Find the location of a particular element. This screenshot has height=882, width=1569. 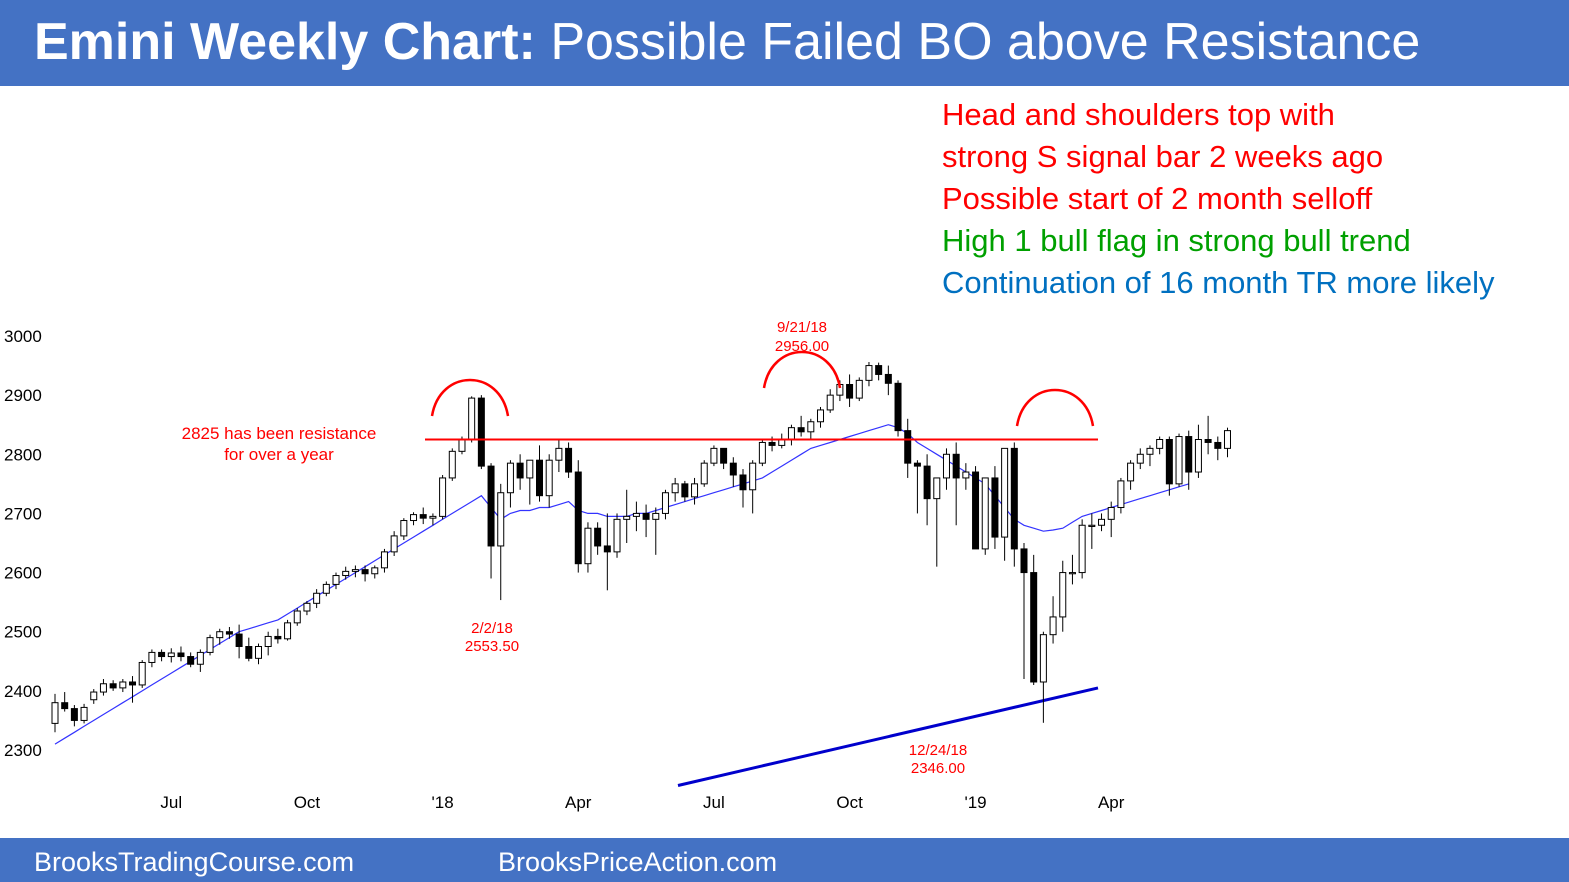

note-line-1: Head and shoulders top with is located at coordinates (1138, 114).